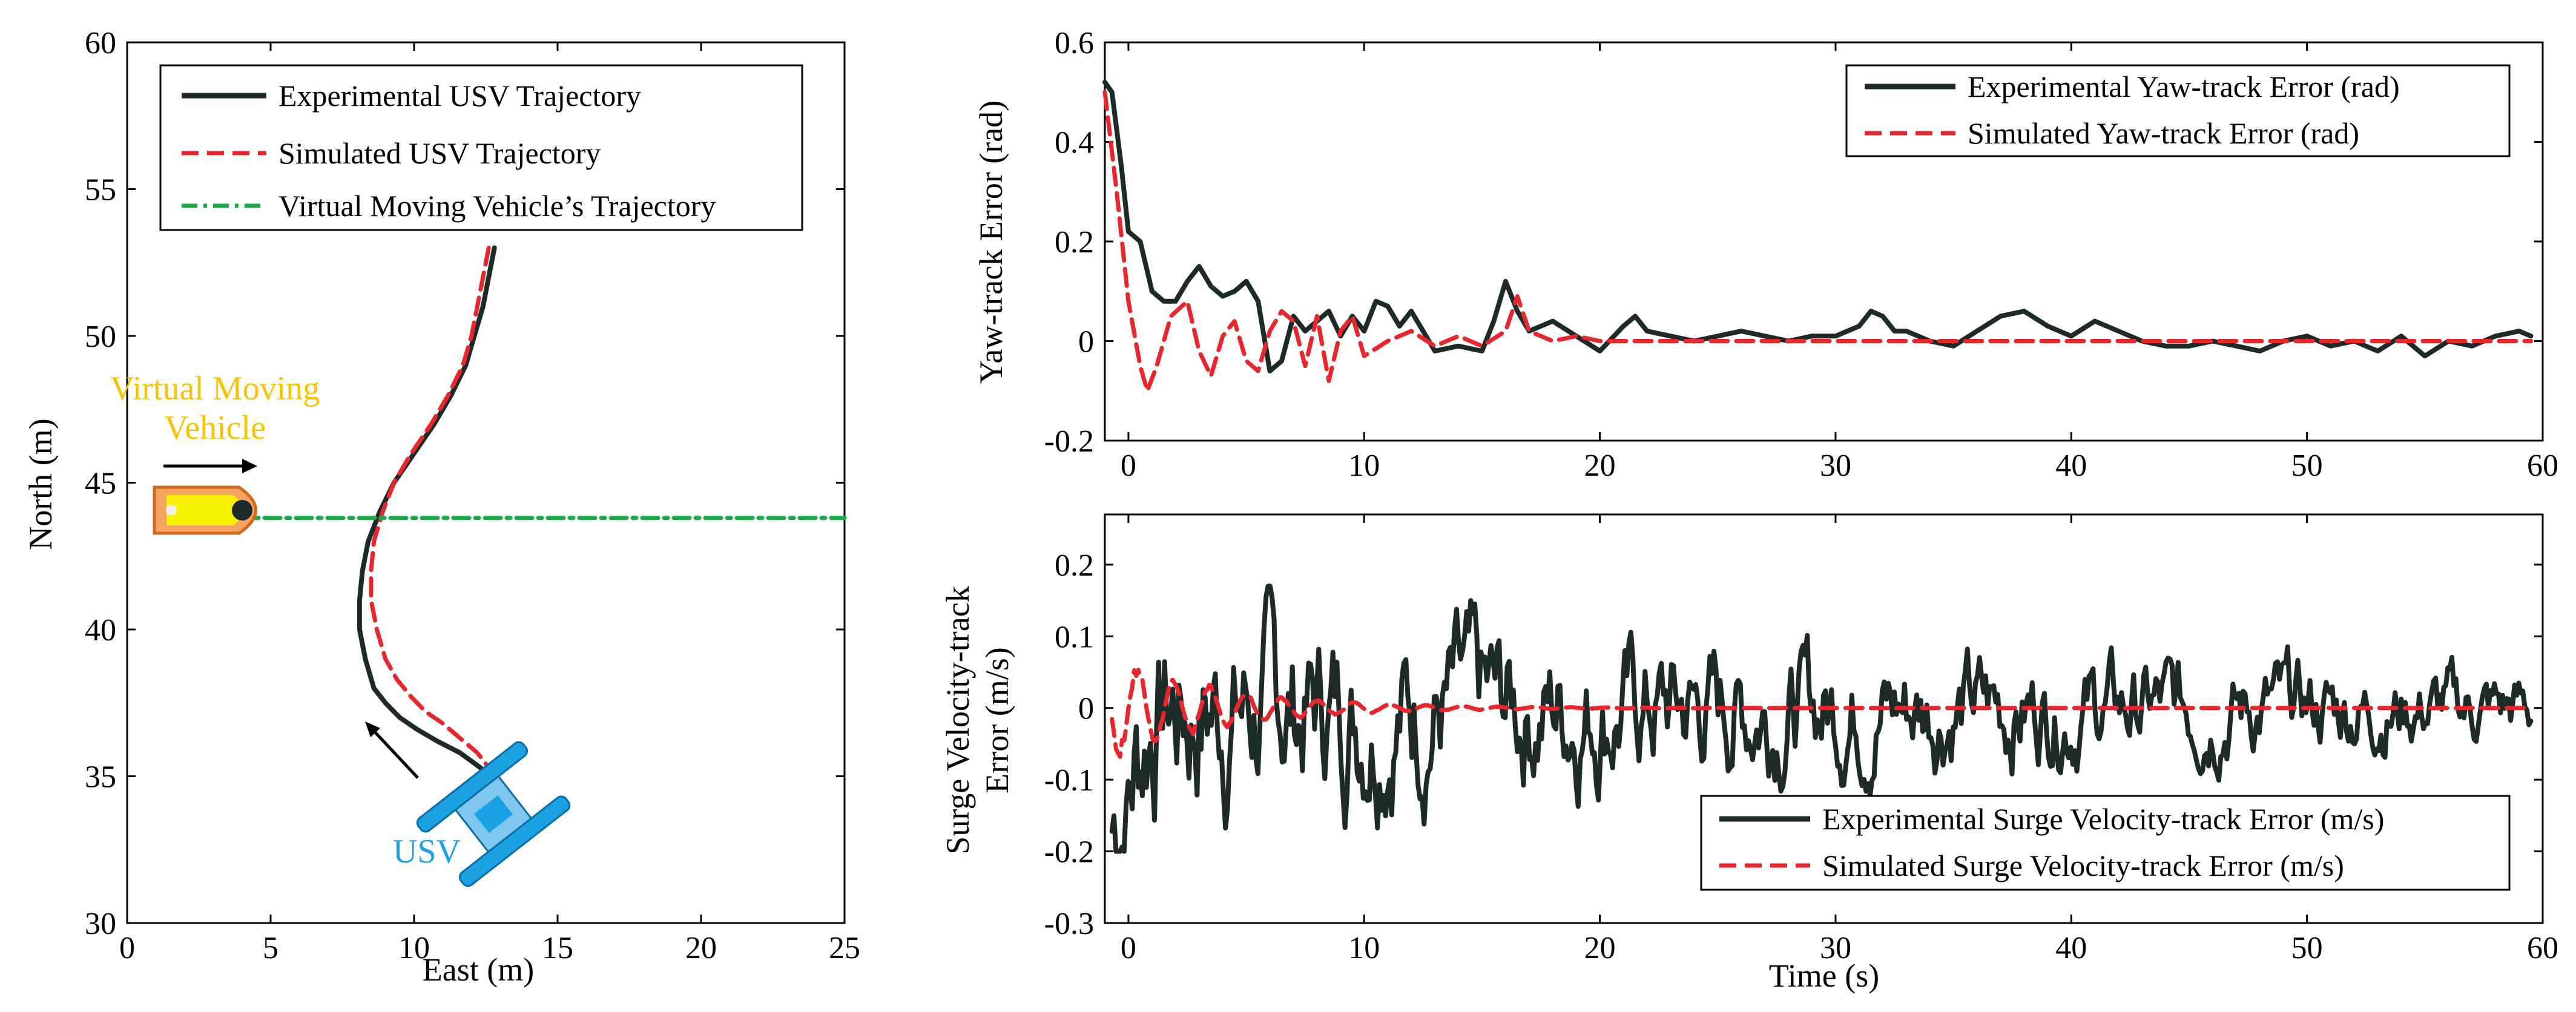 This screenshot has height=1012, width=2576. What do you see at coordinates (844, 948) in the screenshot?
I see `traj-xtick-label: 25` at bounding box center [844, 948].